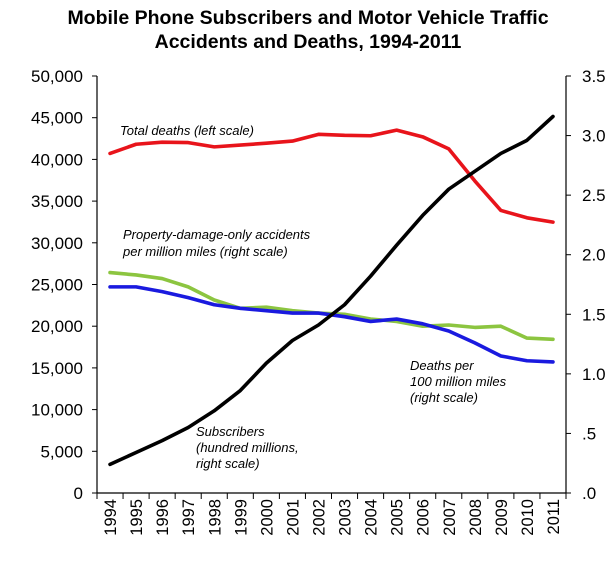 The height and width of the screenshot is (563, 616). I want to click on left-tick-label: 45,000, so click(57, 118).